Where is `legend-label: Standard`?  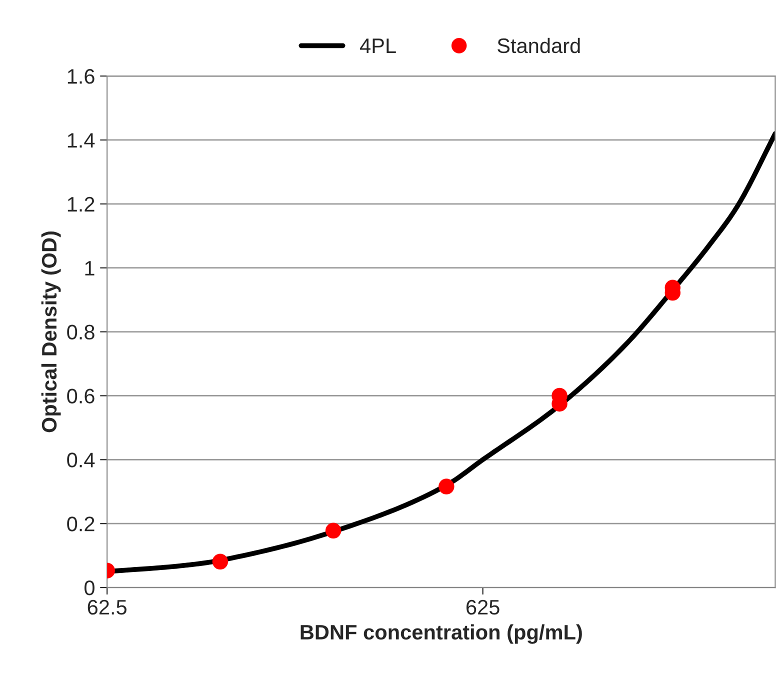
legend-label: Standard is located at coordinates (539, 46).